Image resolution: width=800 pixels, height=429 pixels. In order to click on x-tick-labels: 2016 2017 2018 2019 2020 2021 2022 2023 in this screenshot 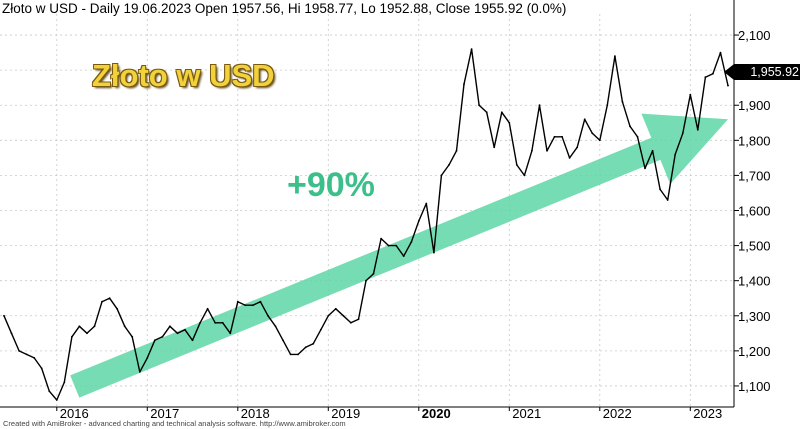, I will do `click(389, 413)`.